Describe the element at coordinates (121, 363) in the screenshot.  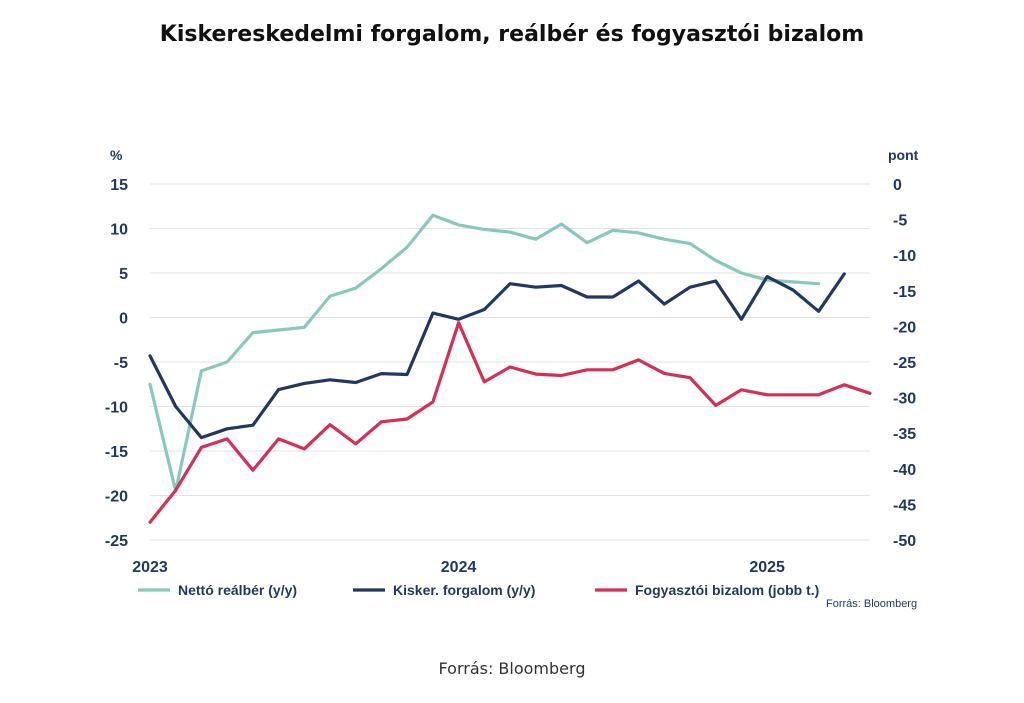
I see `left-tick-label: -5` at that location.